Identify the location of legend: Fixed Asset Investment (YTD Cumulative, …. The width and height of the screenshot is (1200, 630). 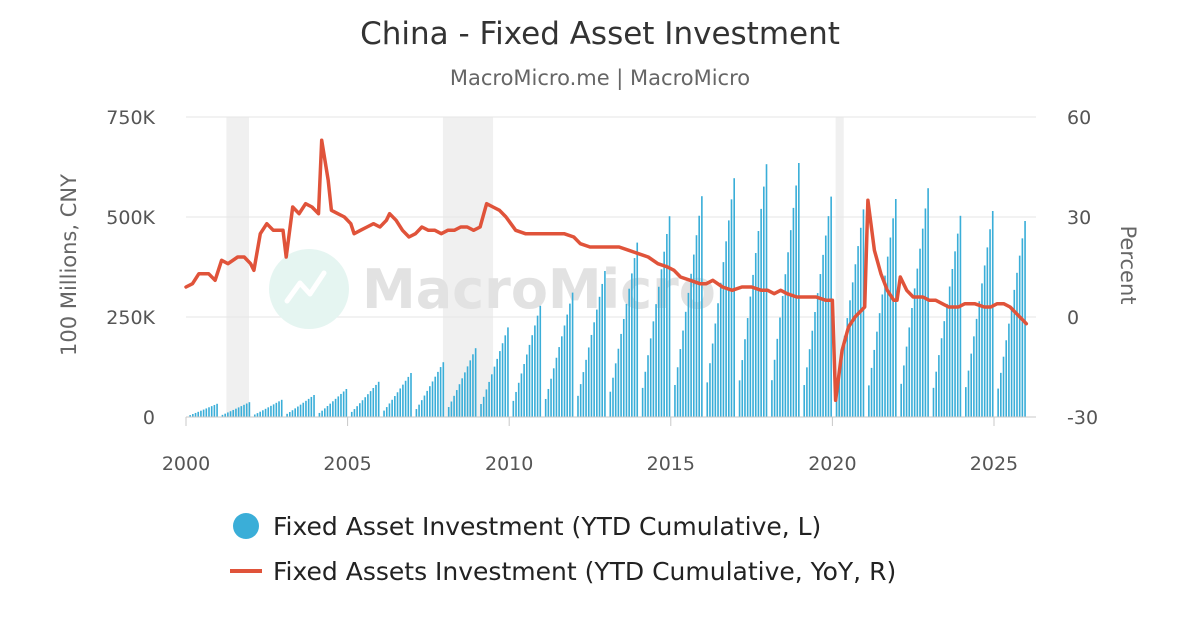
(563, 549).